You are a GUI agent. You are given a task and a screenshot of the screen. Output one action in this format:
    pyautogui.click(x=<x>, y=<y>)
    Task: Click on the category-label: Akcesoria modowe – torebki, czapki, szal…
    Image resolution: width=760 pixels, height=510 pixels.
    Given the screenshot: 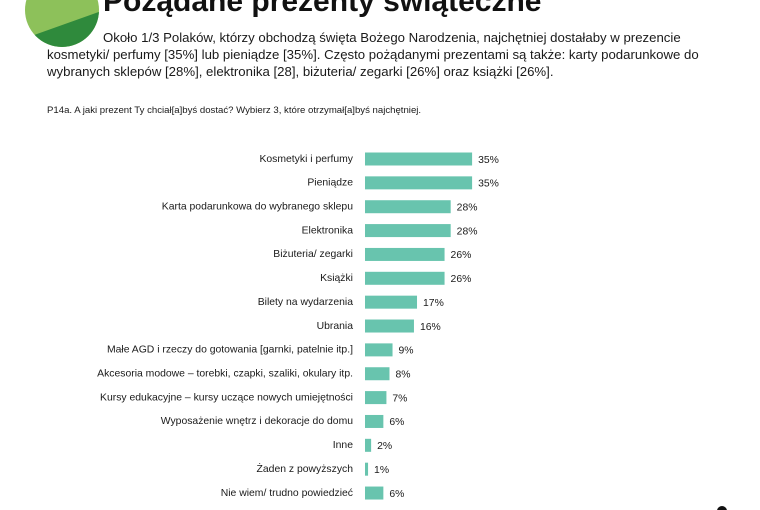 What is the action you would take?
    pyautogui.click(x=225, y=373)
    